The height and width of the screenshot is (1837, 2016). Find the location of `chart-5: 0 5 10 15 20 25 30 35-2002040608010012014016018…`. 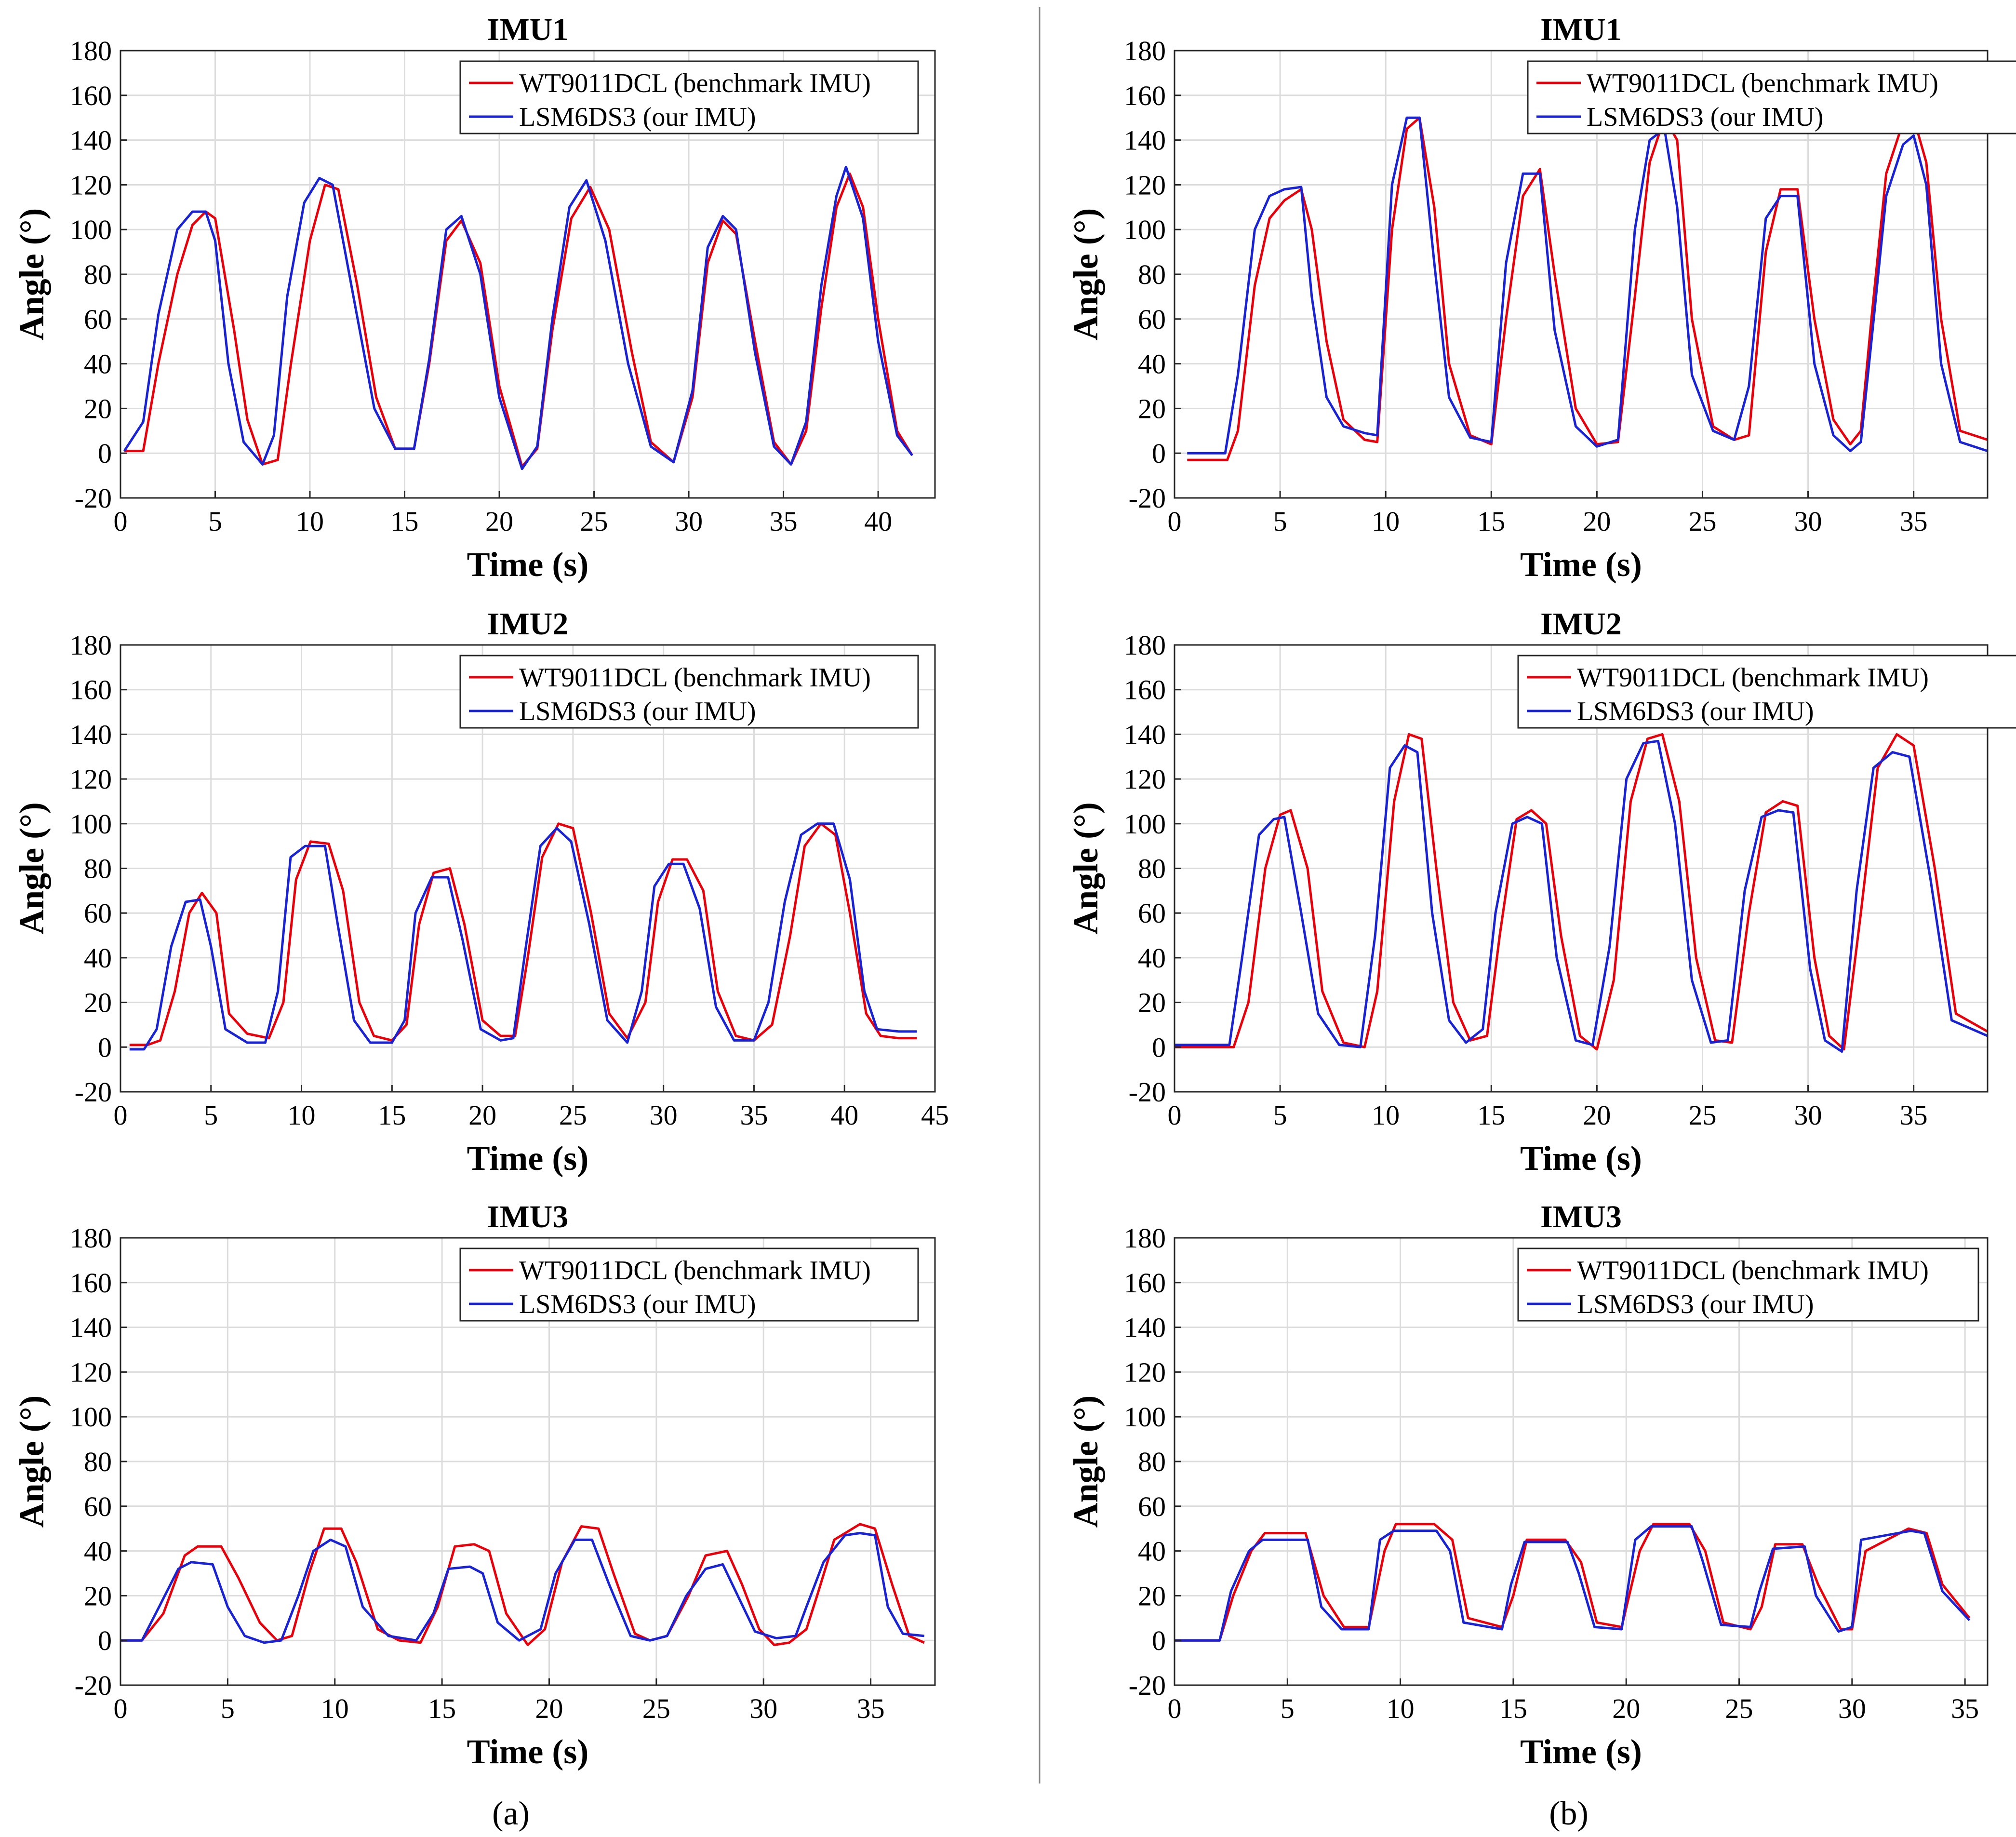

chart-5: 0 5 10 15 20 25 30 35-2002040608010012014016018… is located at coordinates (474, 1485).